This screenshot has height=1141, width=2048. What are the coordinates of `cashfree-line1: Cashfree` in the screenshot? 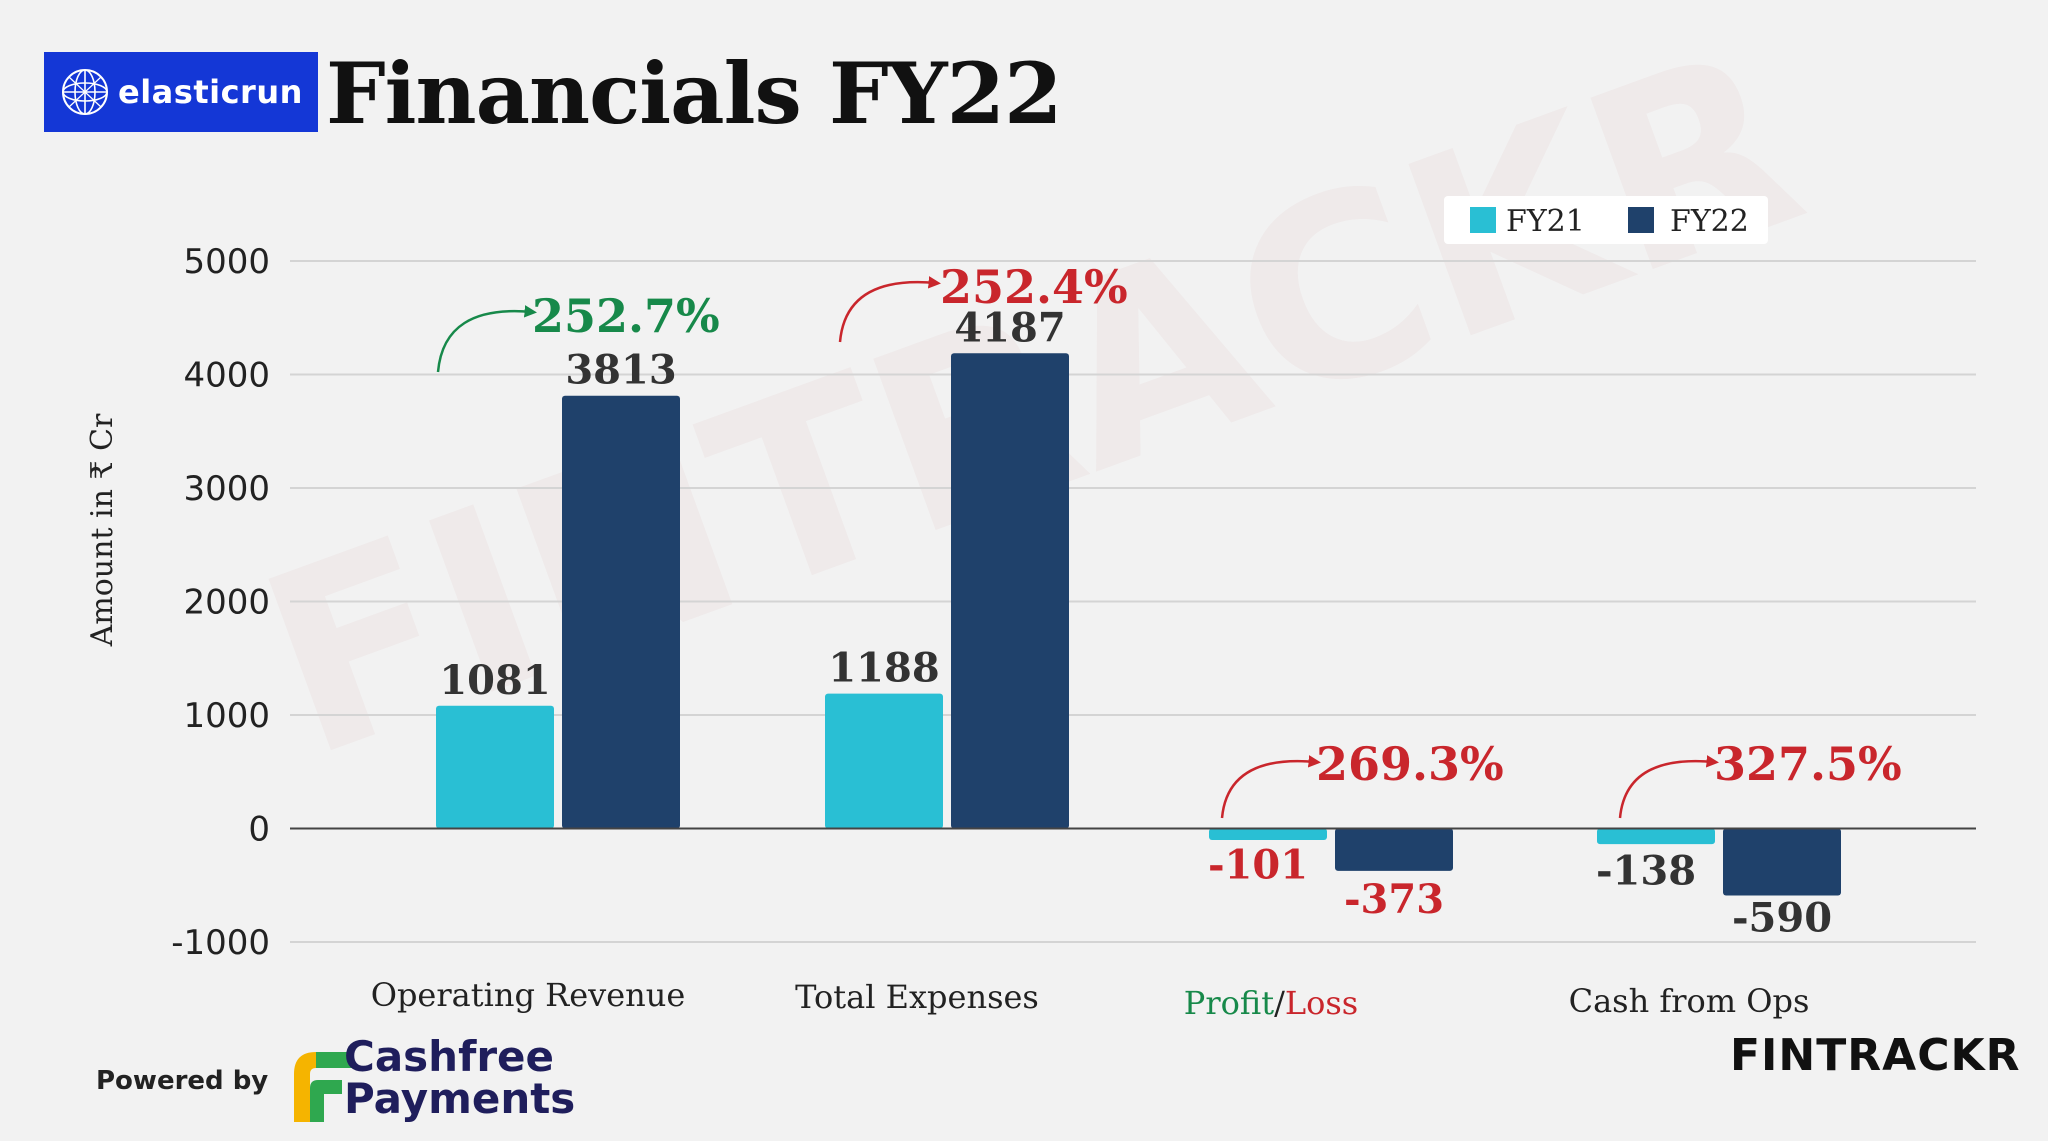 It's located at (449, 1056).